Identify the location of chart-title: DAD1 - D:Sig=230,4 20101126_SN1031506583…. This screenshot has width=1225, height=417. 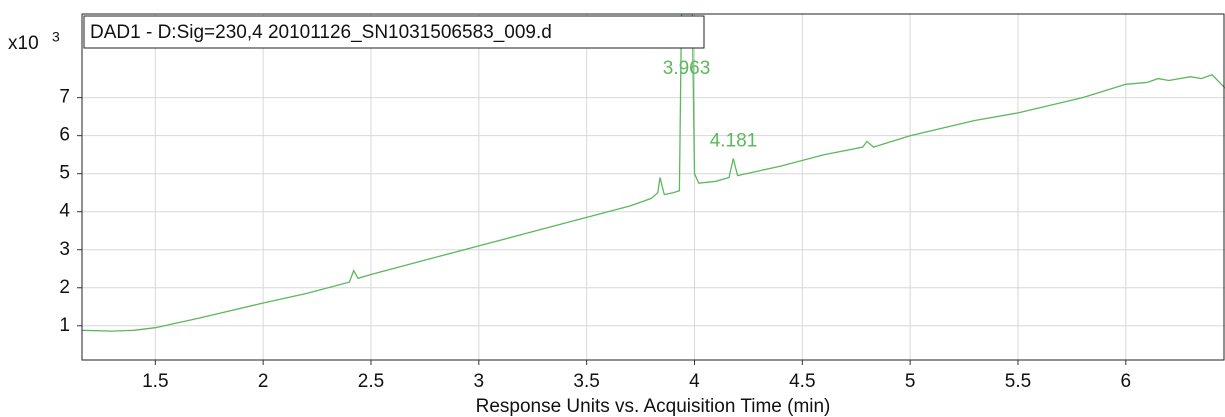
(321, 32).